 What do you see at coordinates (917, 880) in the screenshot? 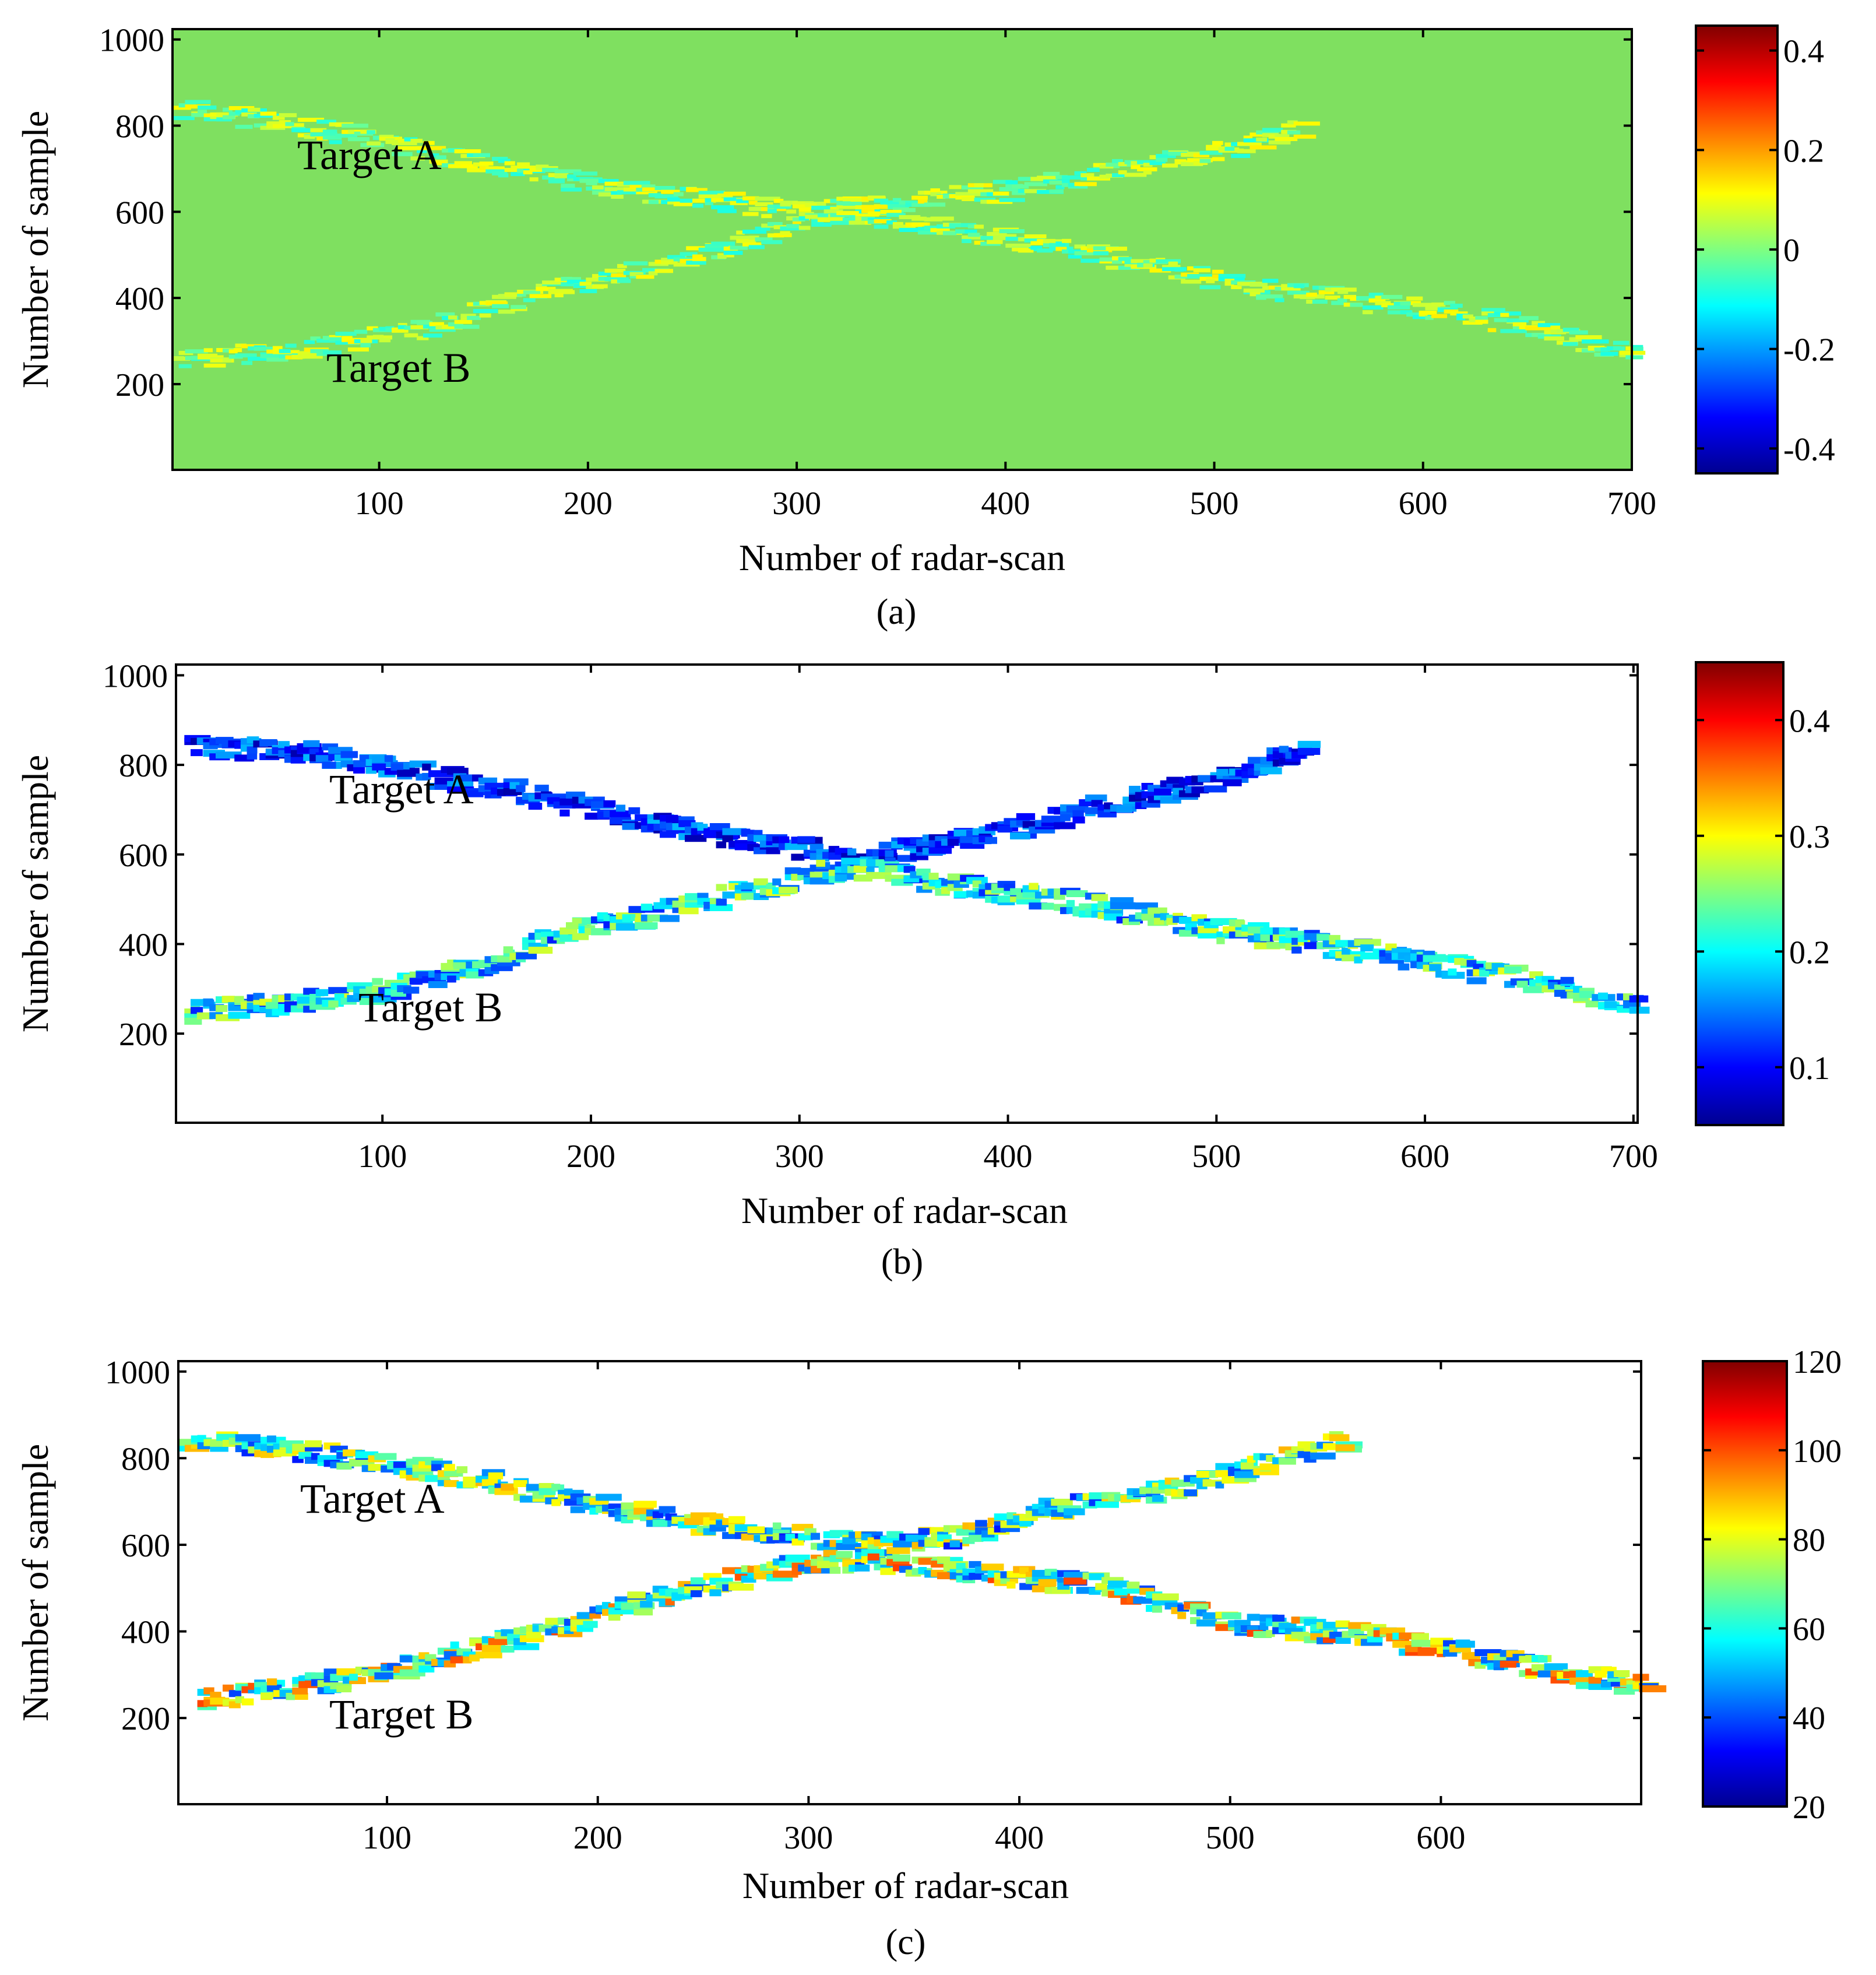
I see `panel-b-heat-cells` at bounding box center [917, 880].